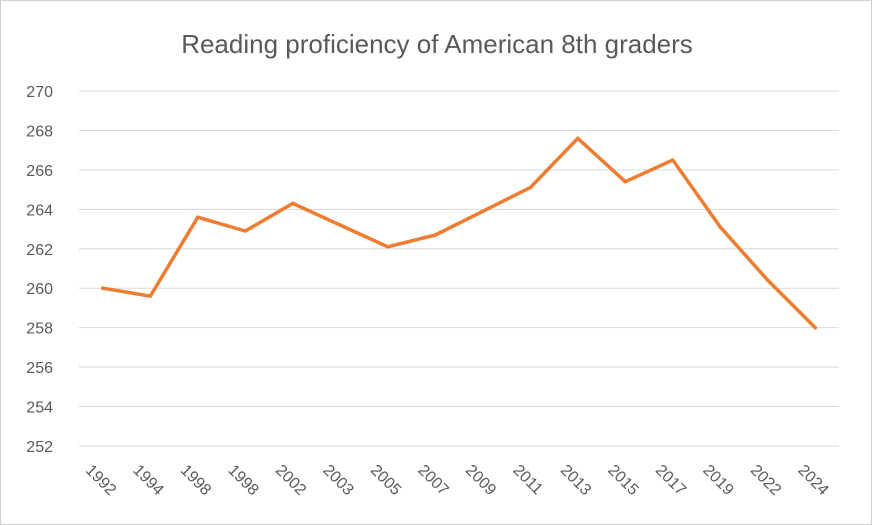 The width and height of the screenshot is (872, 525). I want to click on x-tick-label: 2007, so click(432, 480).